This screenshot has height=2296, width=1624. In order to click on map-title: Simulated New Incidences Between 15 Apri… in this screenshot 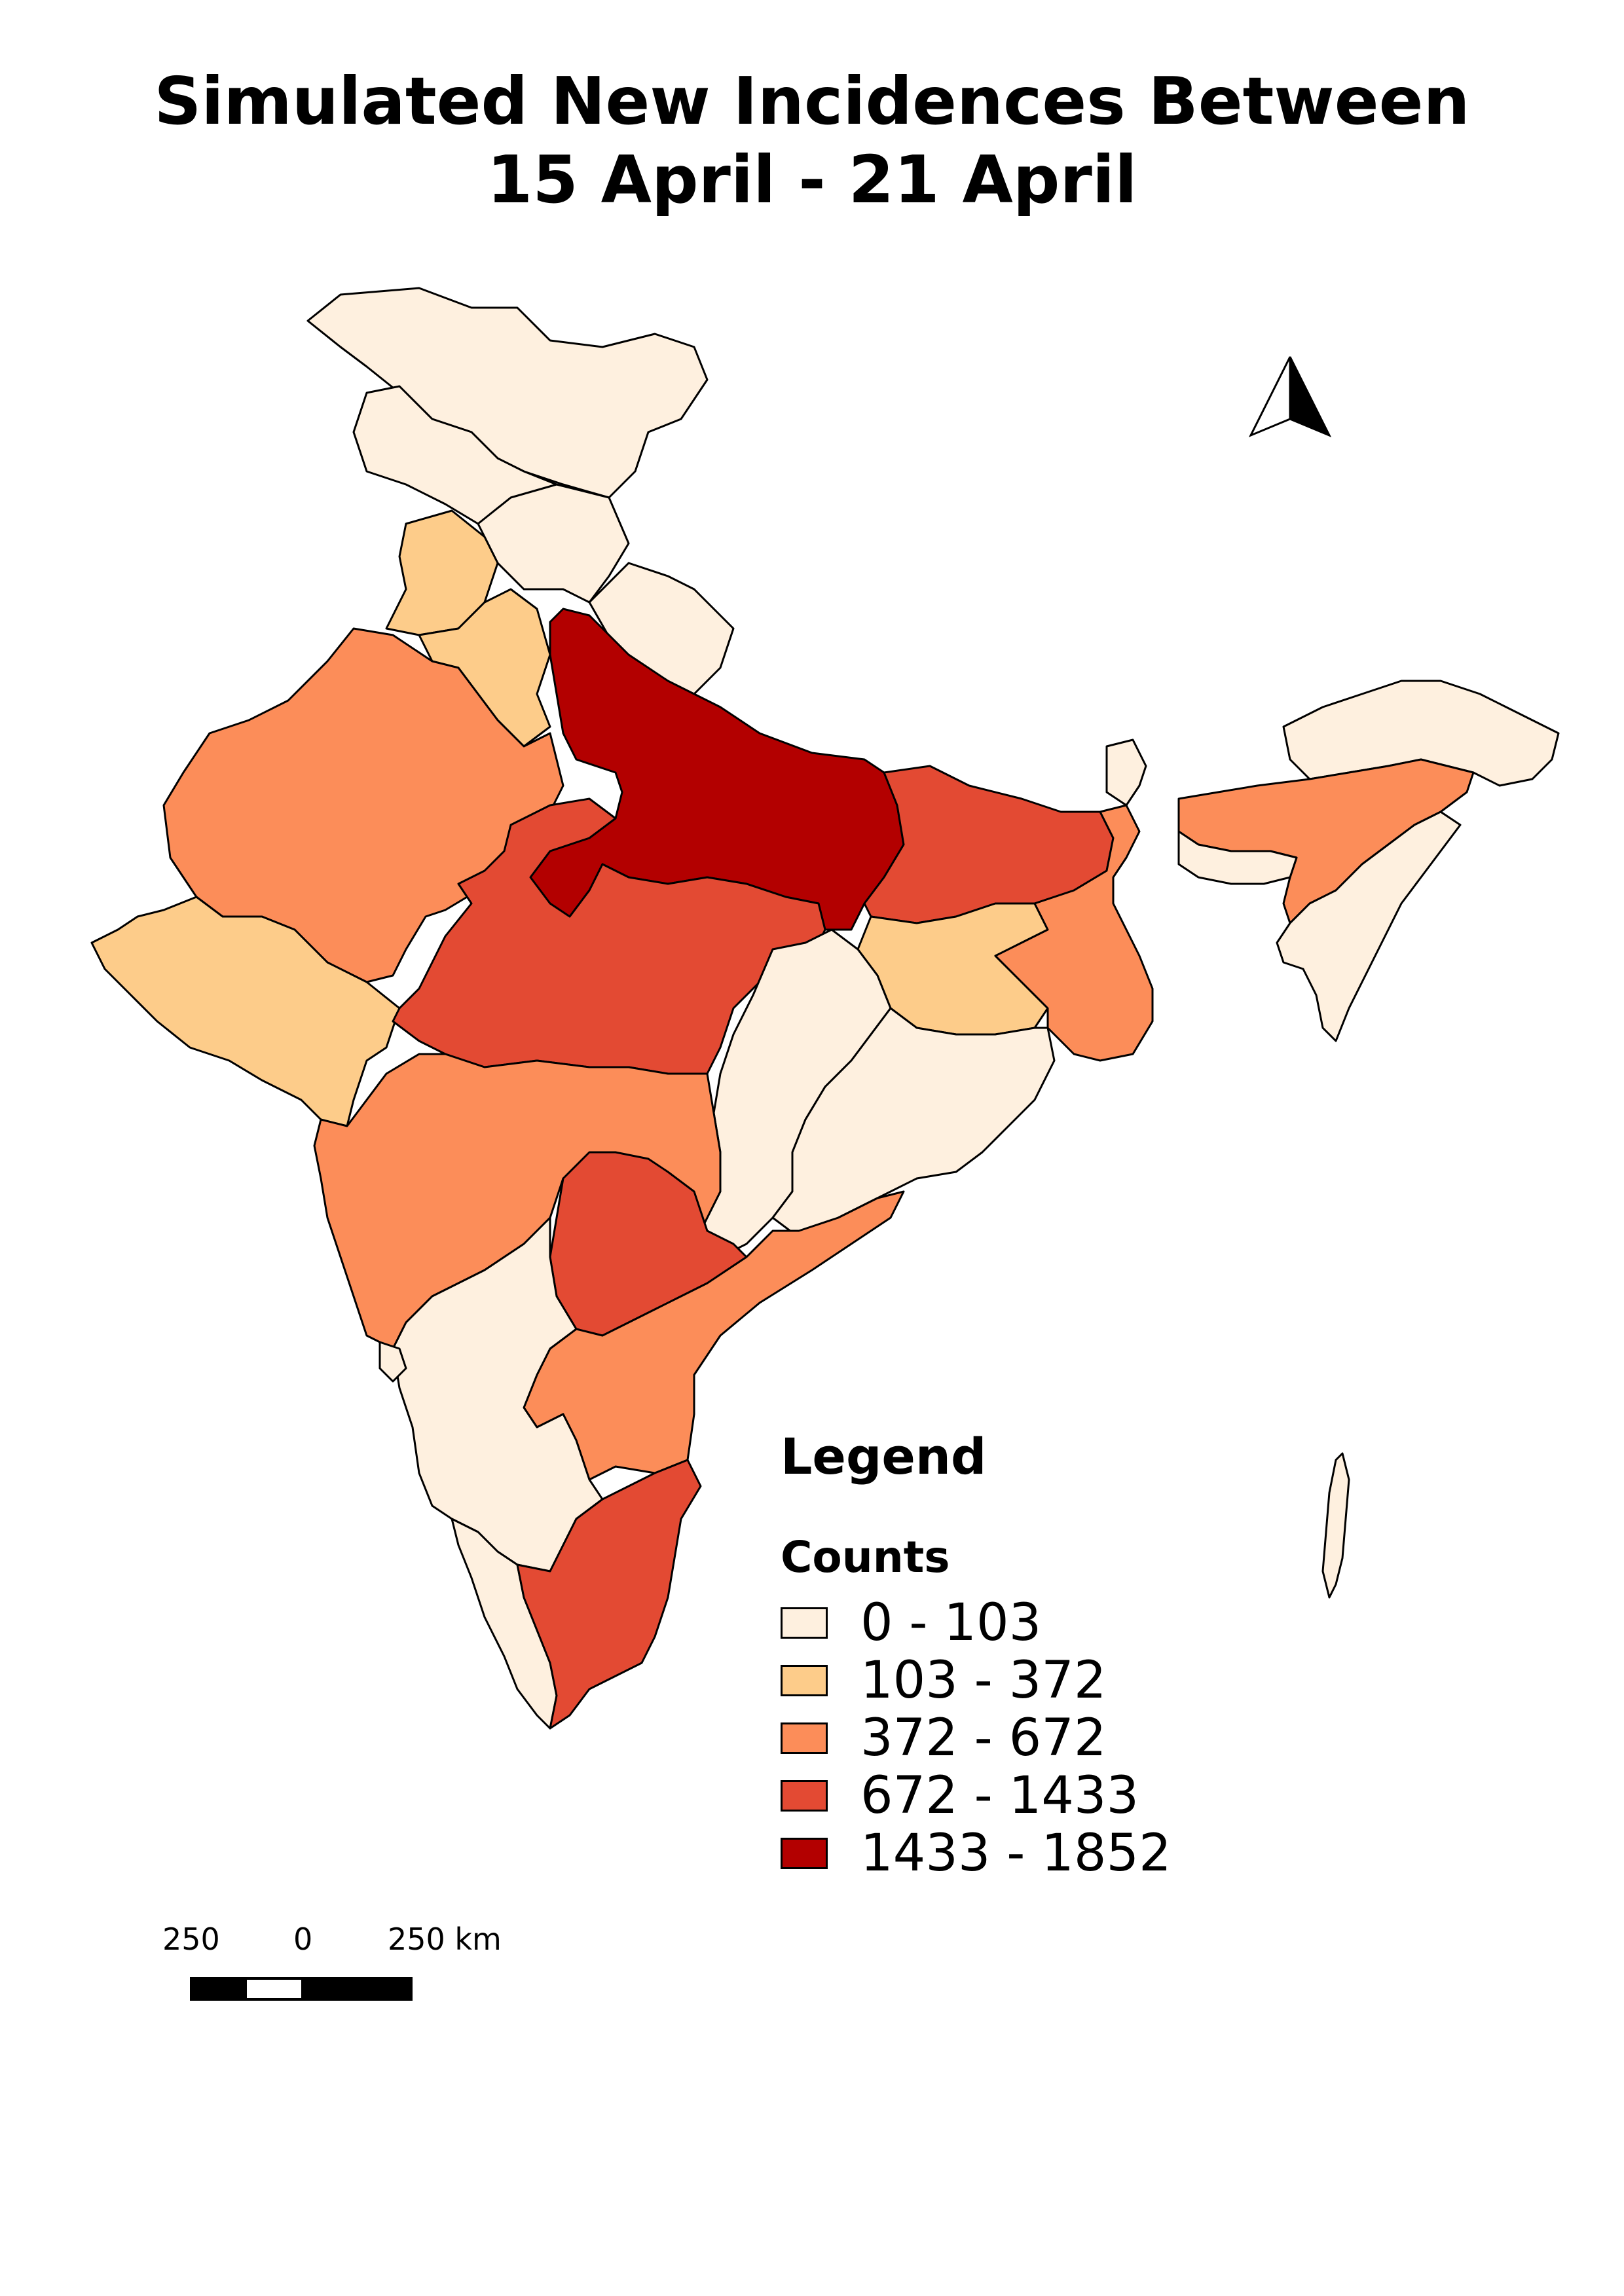, I will do `click(812, 140)`.